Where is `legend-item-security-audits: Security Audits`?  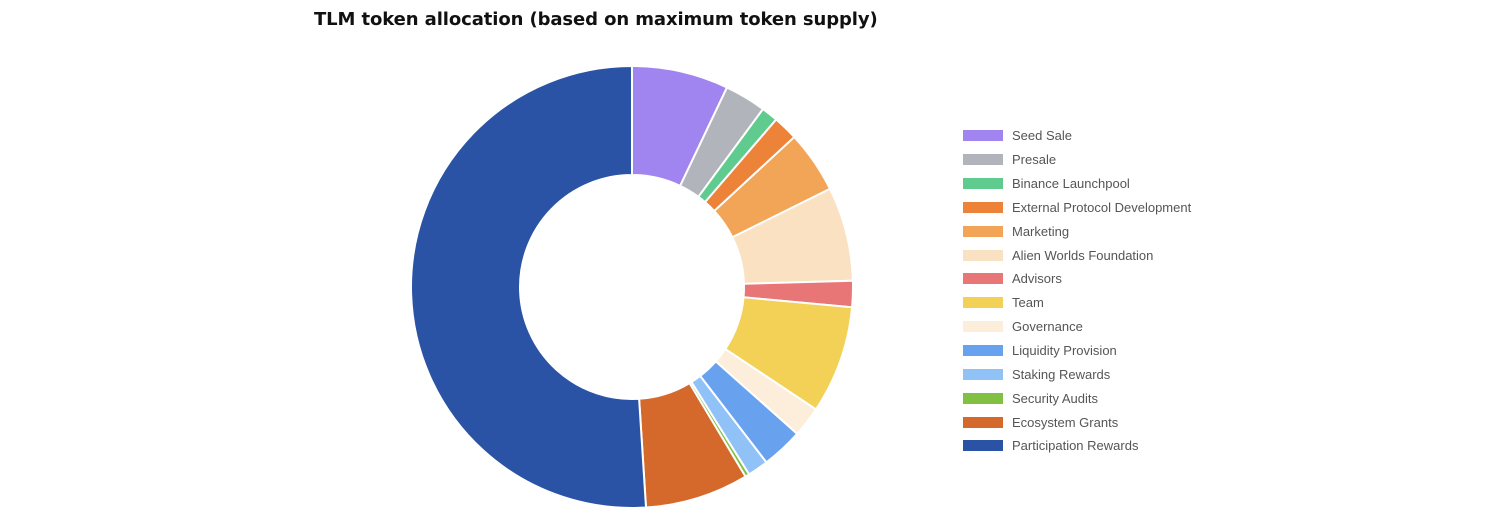 legend-item-security-audits: Security Audits is located at coordinates (1077, 398).